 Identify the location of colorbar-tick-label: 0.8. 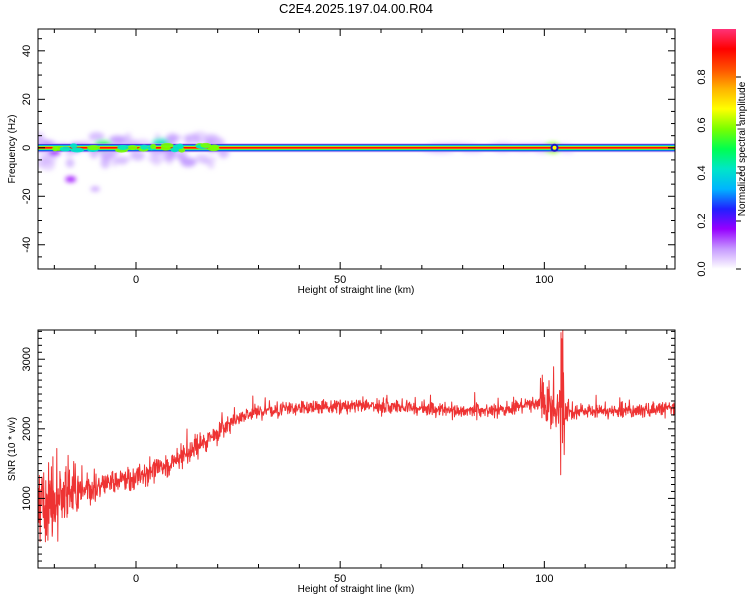
(702, 76).